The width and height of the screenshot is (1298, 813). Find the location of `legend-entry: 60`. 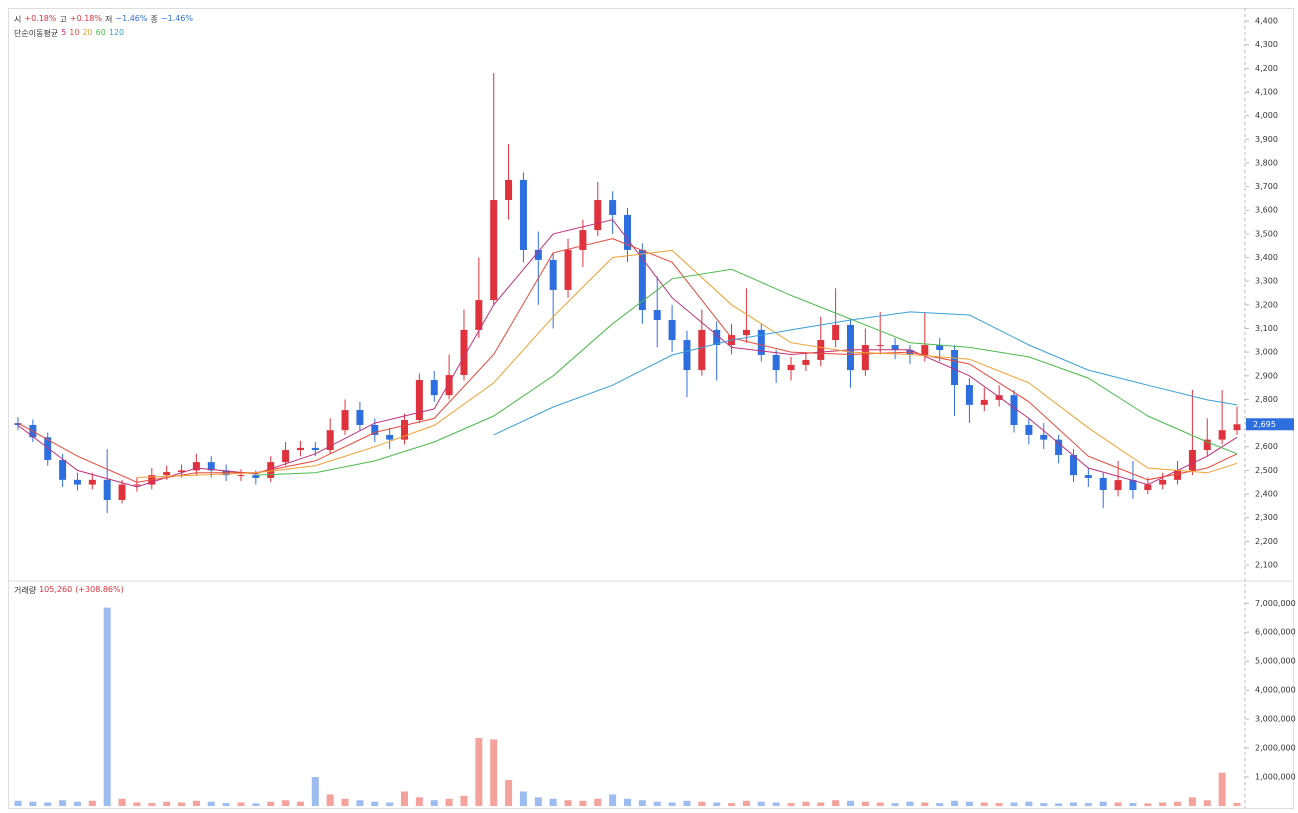

legend-entry: 60 is located at coordinates (100, 32).